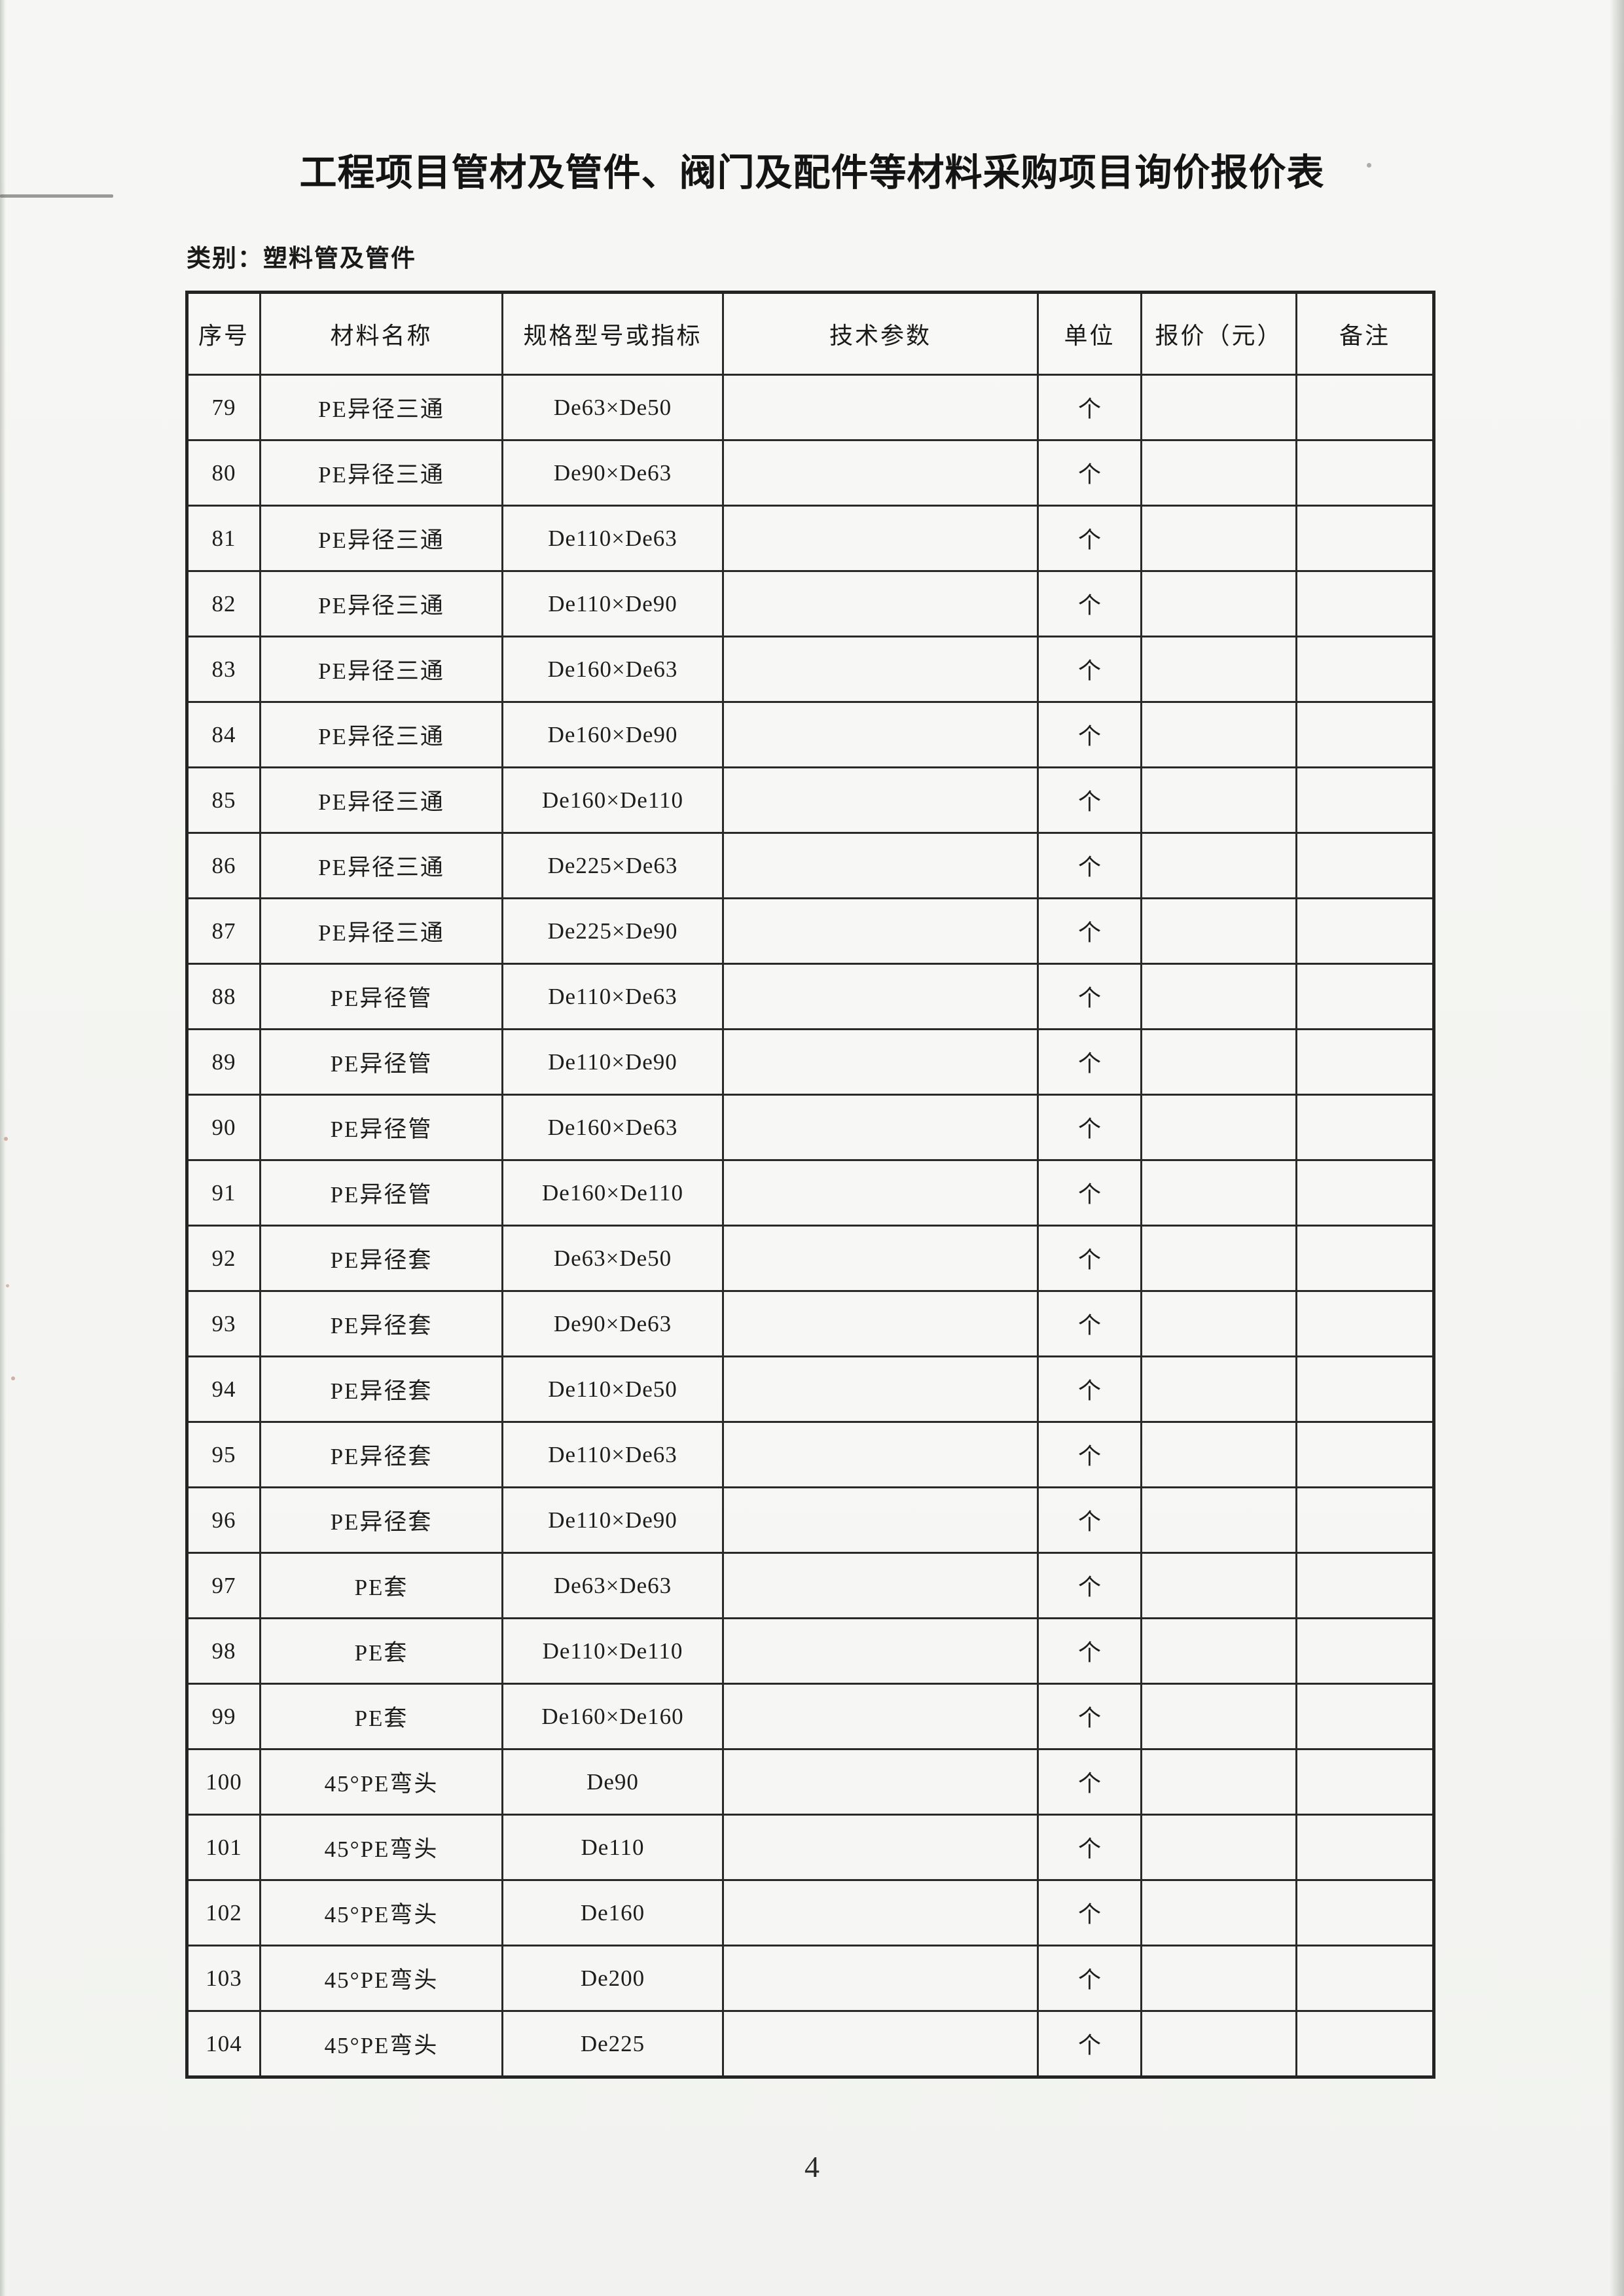  Describe the element at coordinates (1218, 333) in the screenshot. I see `header-price-yuan: 报价（元）` at that location.